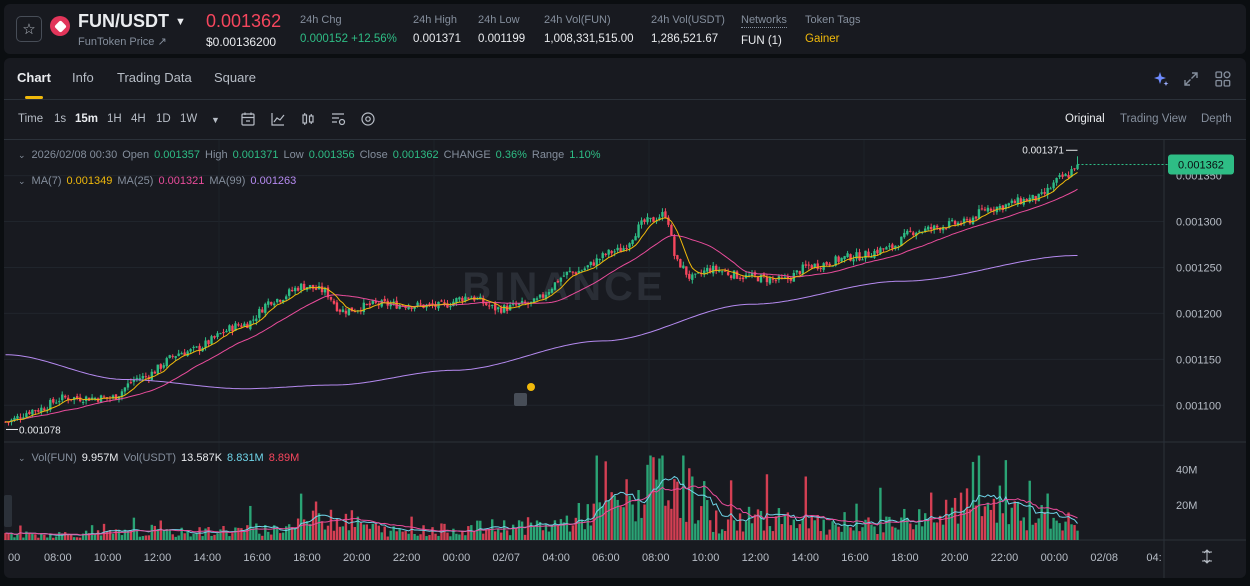 The height and width of the screenshot is (586, 1250). Describe the element at coordinates (764, 30) in the screenshot. I see `stat-networks: Networks FUN (1)` at that location.